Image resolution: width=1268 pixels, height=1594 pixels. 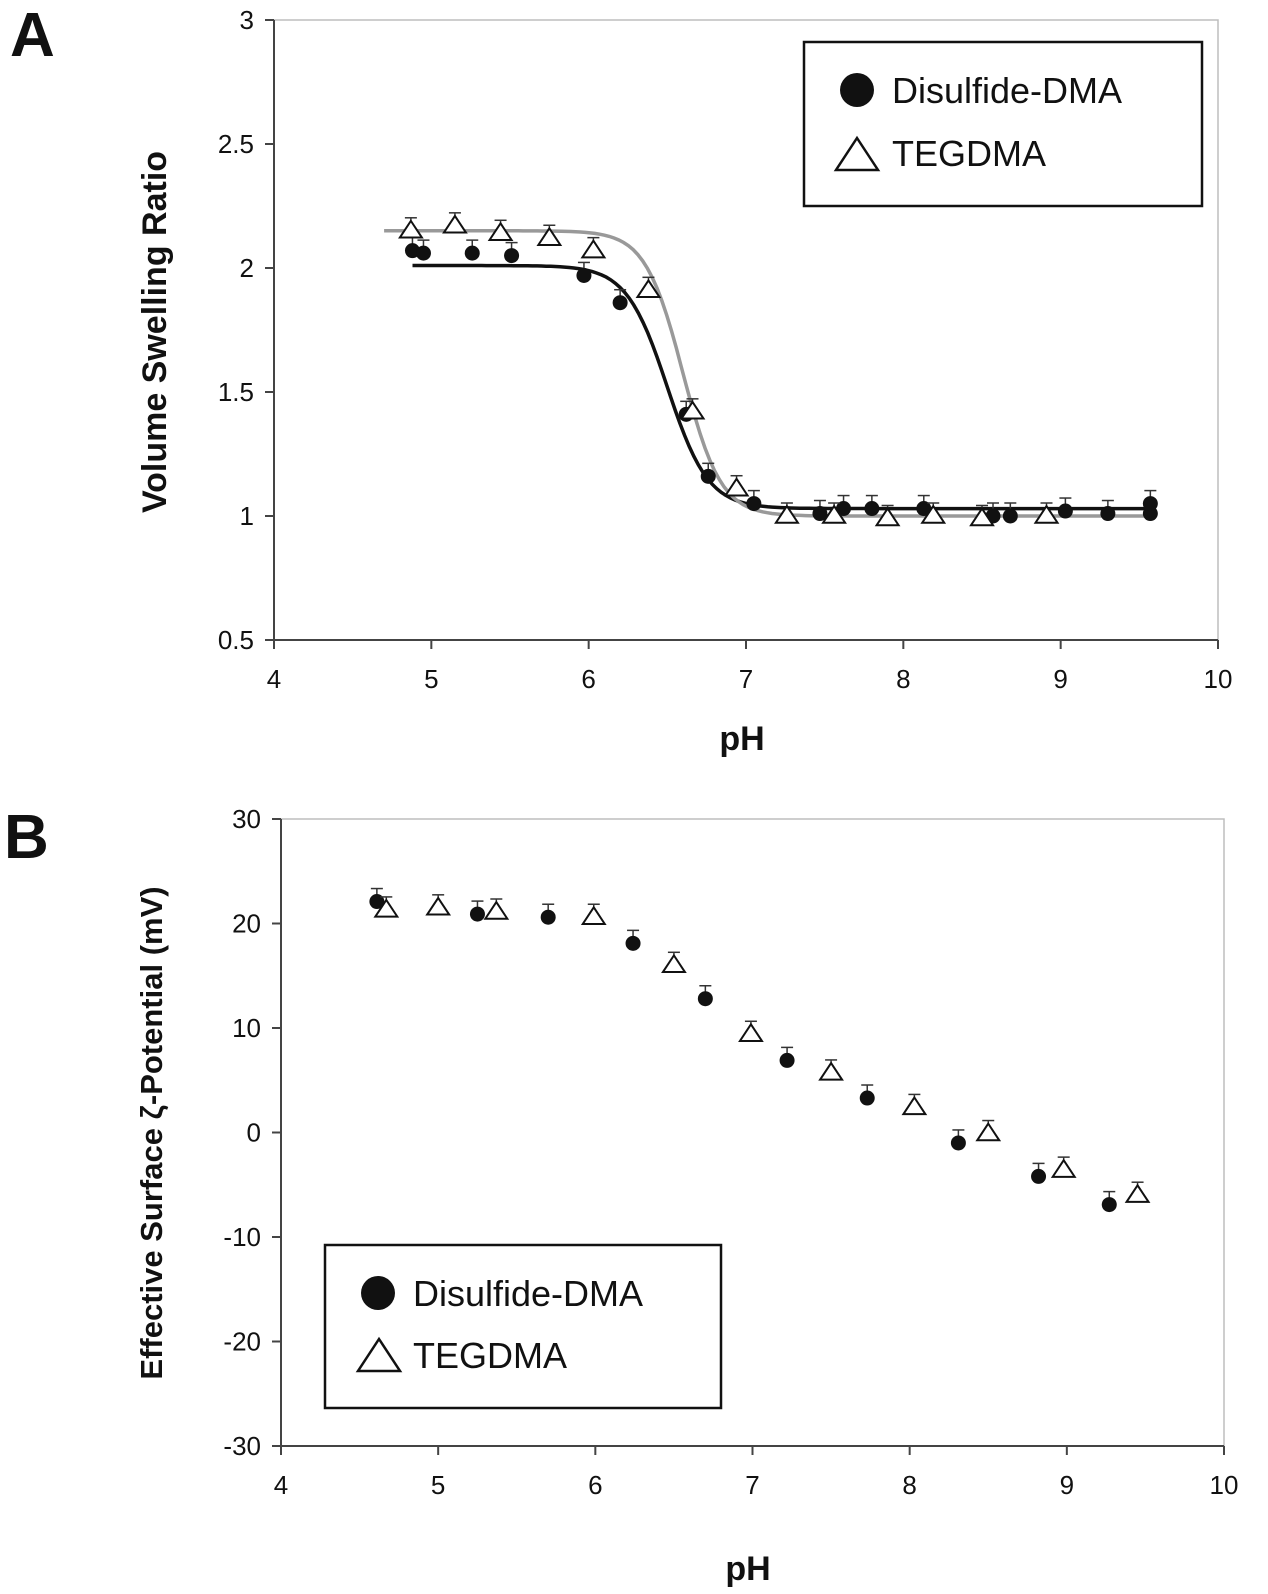 I want to click on chart-b-x-tick-label: 10, so click(x=1224, y=1485).